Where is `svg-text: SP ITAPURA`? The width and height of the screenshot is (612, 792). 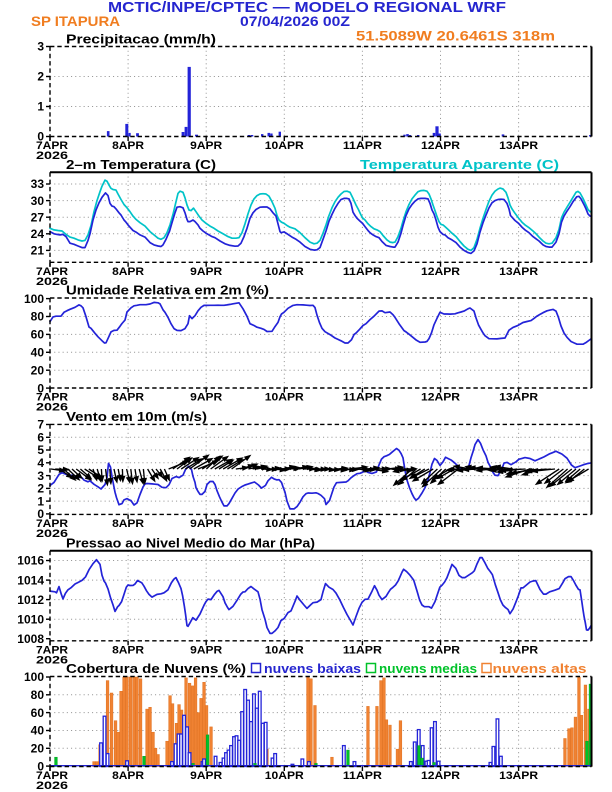 svg-text: SP ITAPURA is located at coordinates (75, 21).